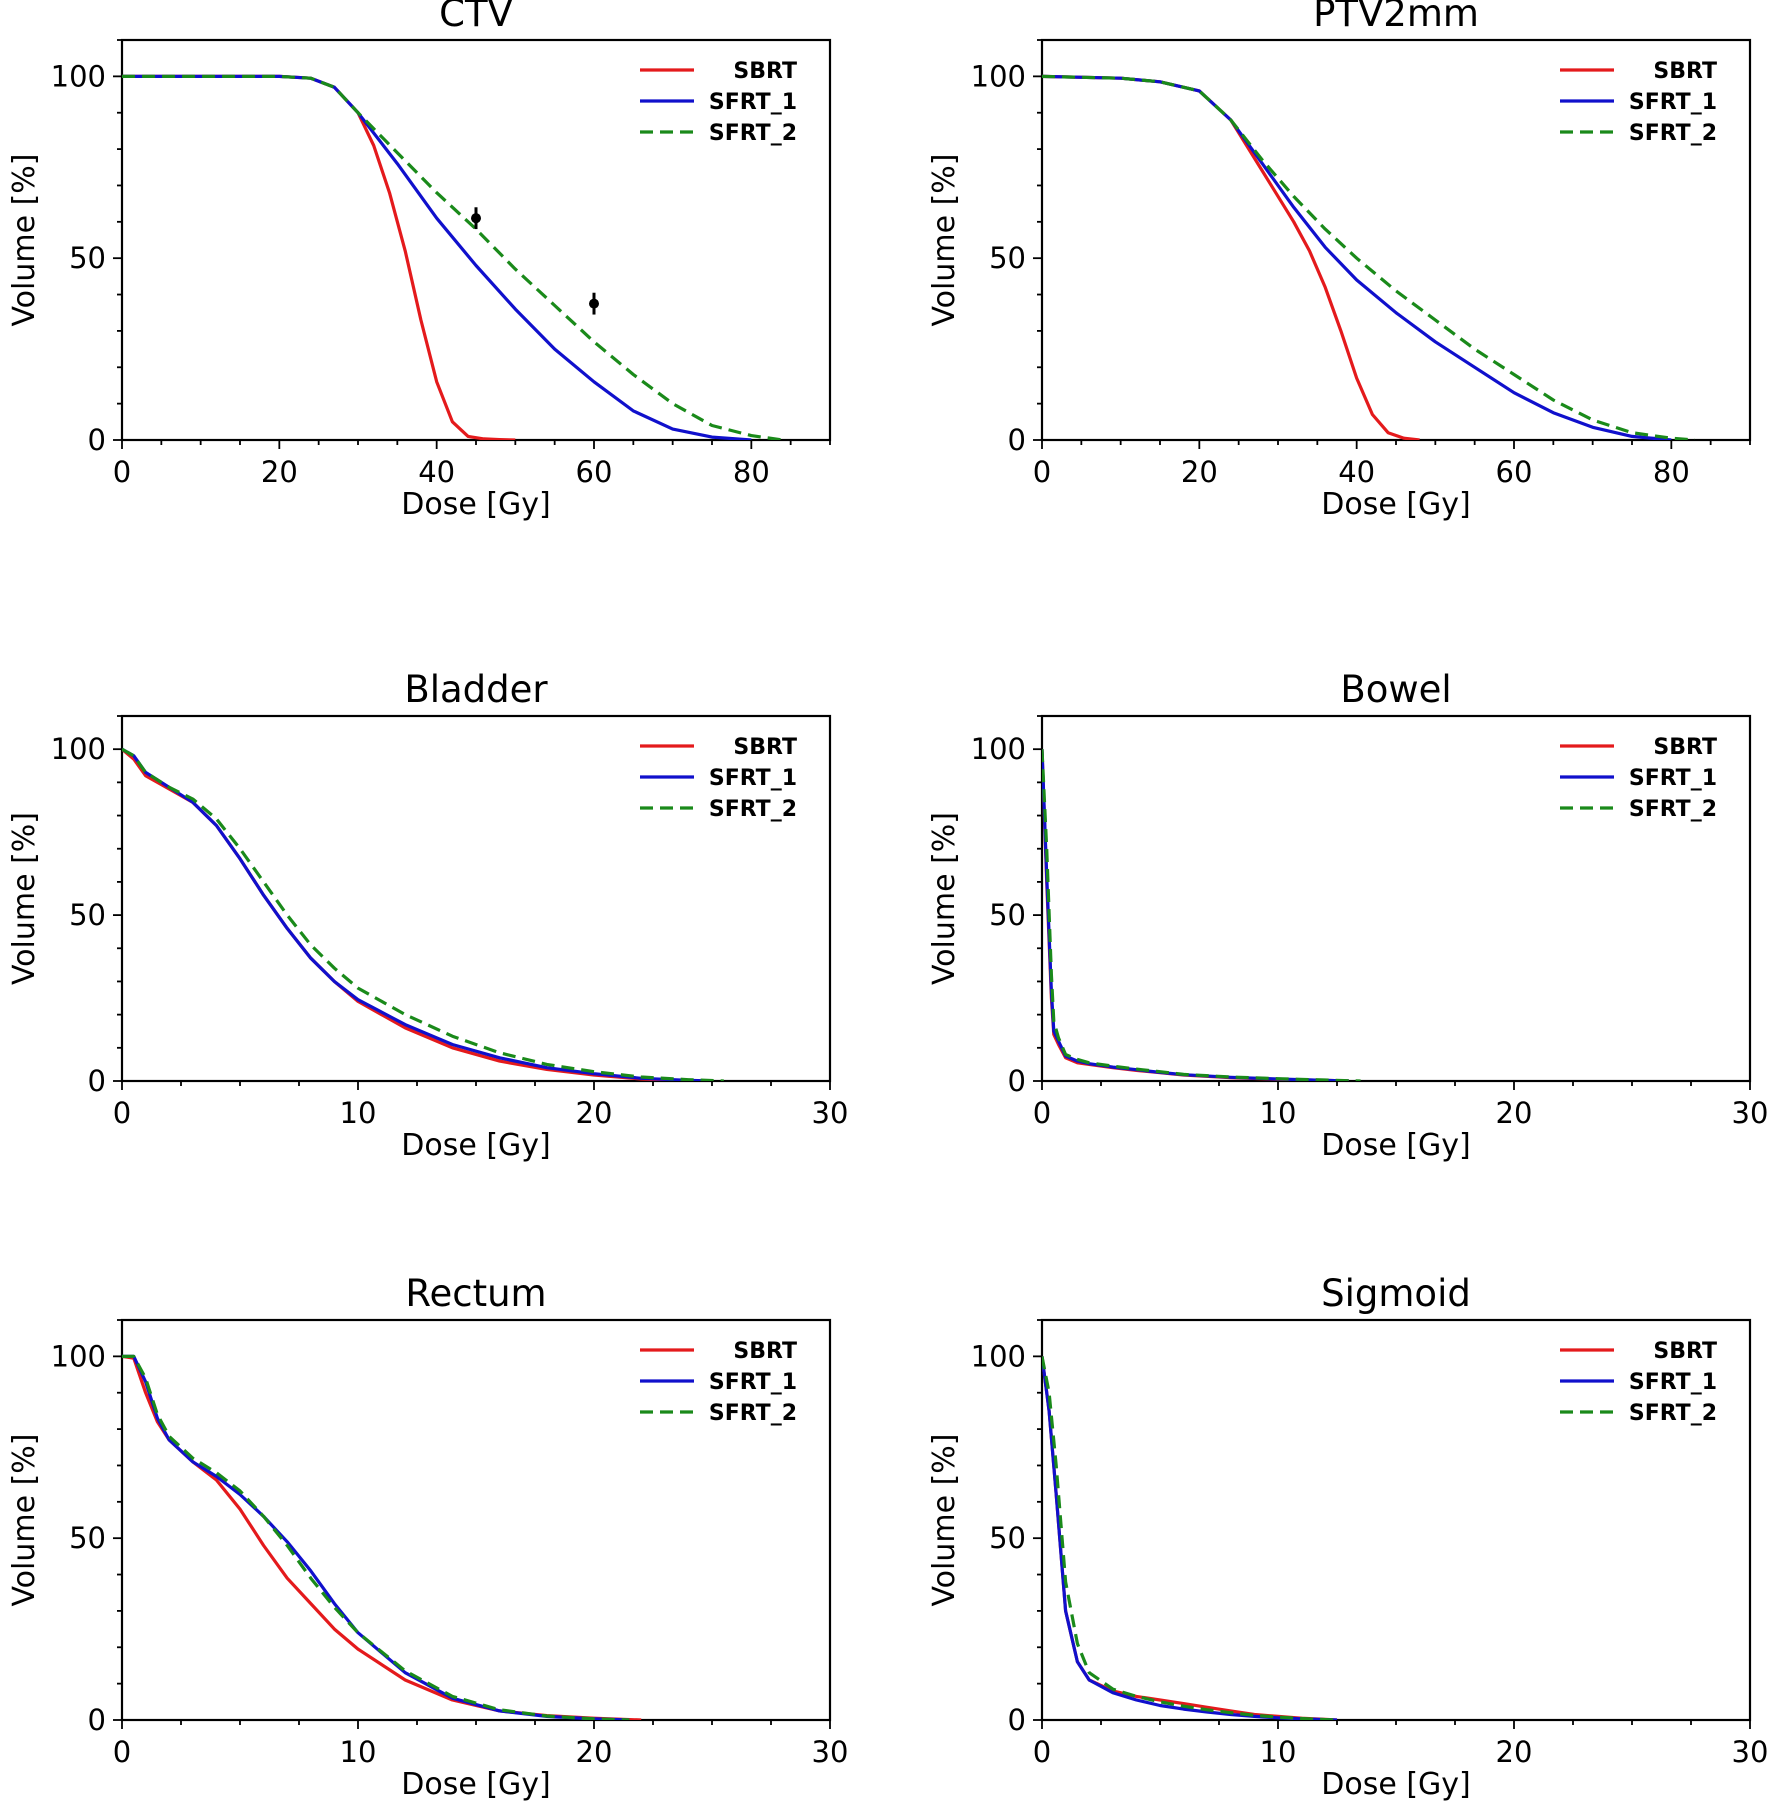 The height and width of the screenshot is (1813, 1770). Describe the element at coordinates (1017, 1720) in the screenshot. I see `chart6-sigmoid-y-tick-label: 0` at that location.